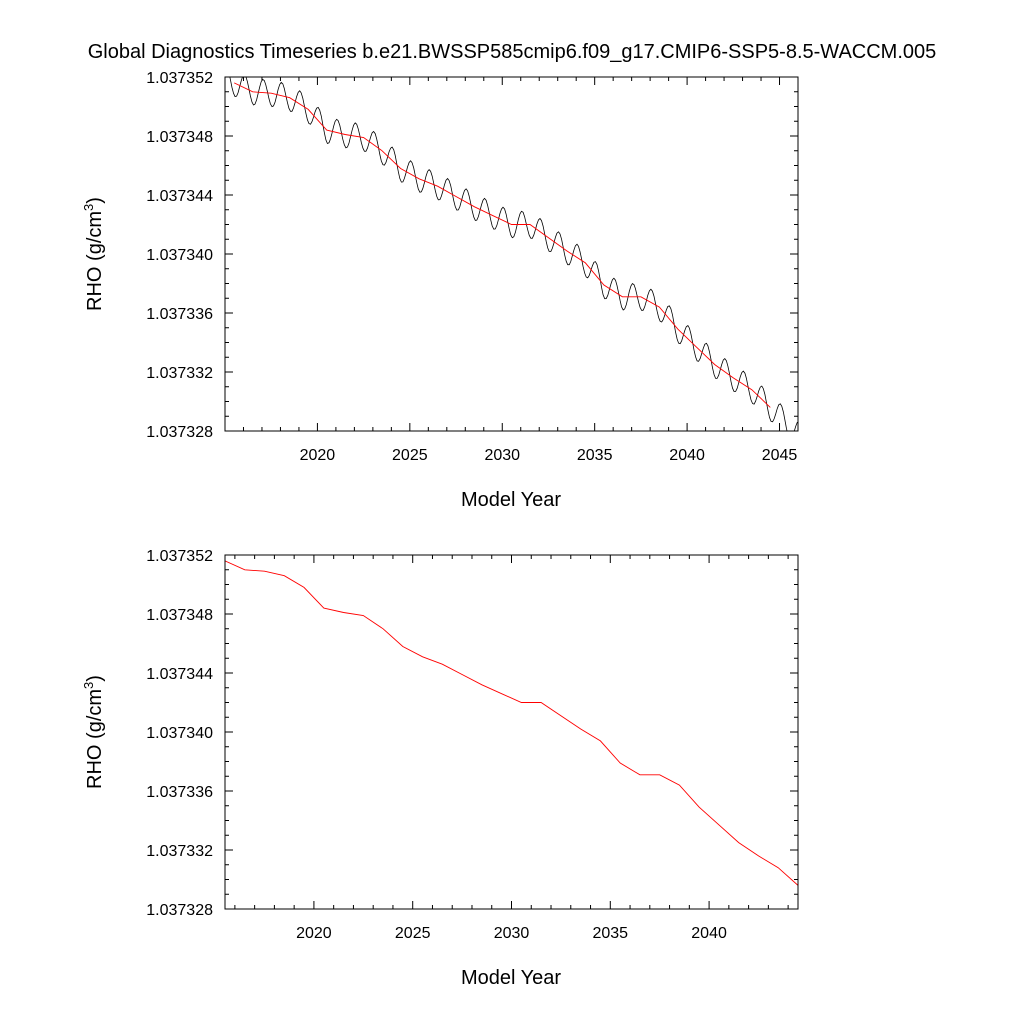  What do you see at coordinates (93, 254) in the screenshot?
I see `top-y-axis-title: RHO (g/cm3)` at bounding box center [93, 254].